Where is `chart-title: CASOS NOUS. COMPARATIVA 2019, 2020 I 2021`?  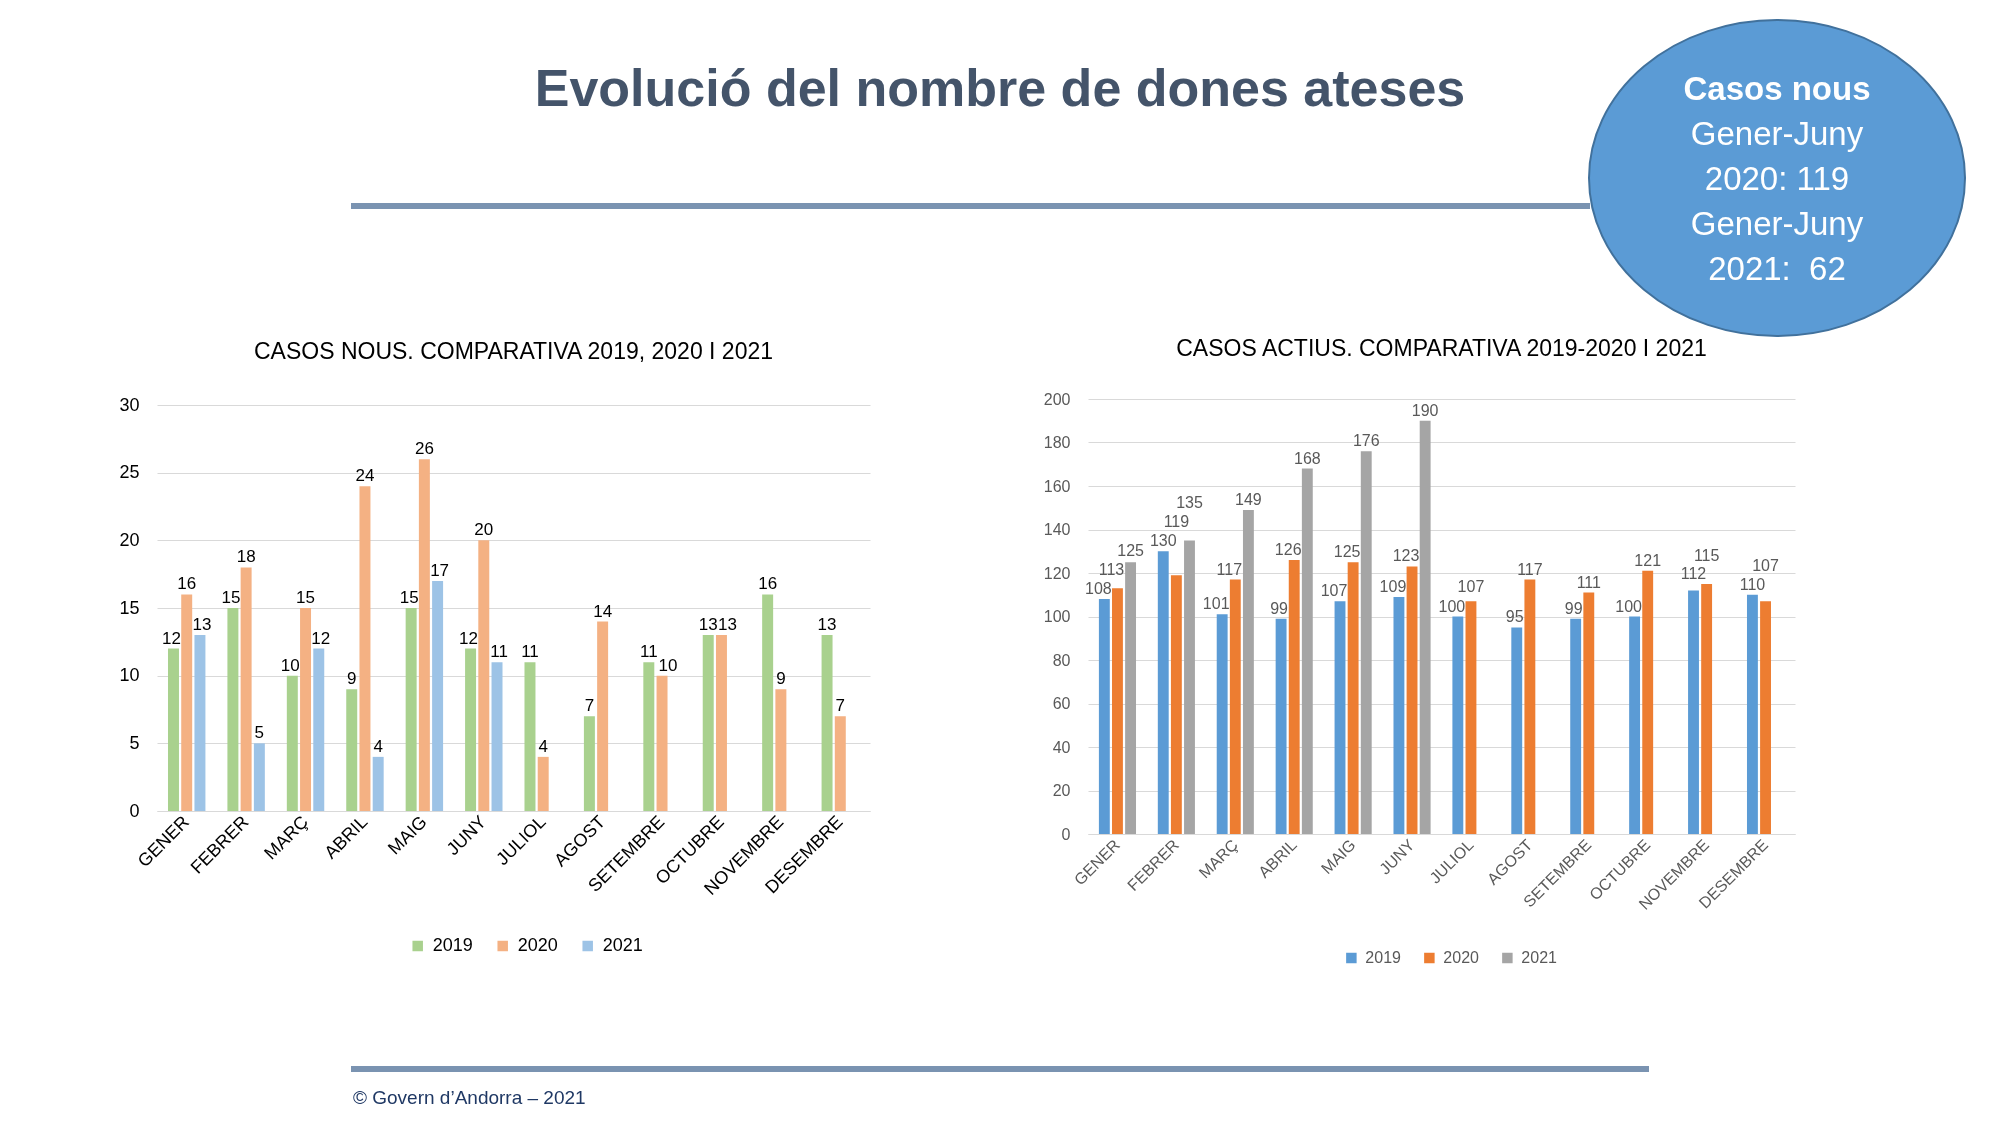
chart-title: CASOS NOUS. COMPARATIVA 2019, 2020 I 2021 is located at coordinates (513, 351).